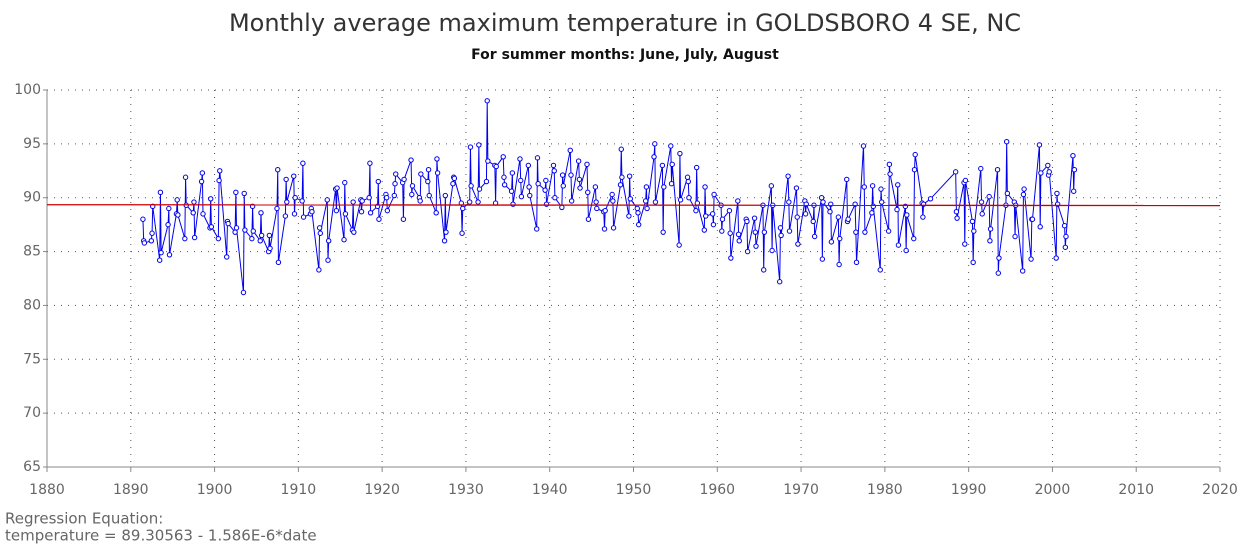 This screenshot has height=550, width=1250. What do you see at coordinates (32, 359) in the screenshot?
I see `y-tick-label: 75` at bounding box center [32, 359].